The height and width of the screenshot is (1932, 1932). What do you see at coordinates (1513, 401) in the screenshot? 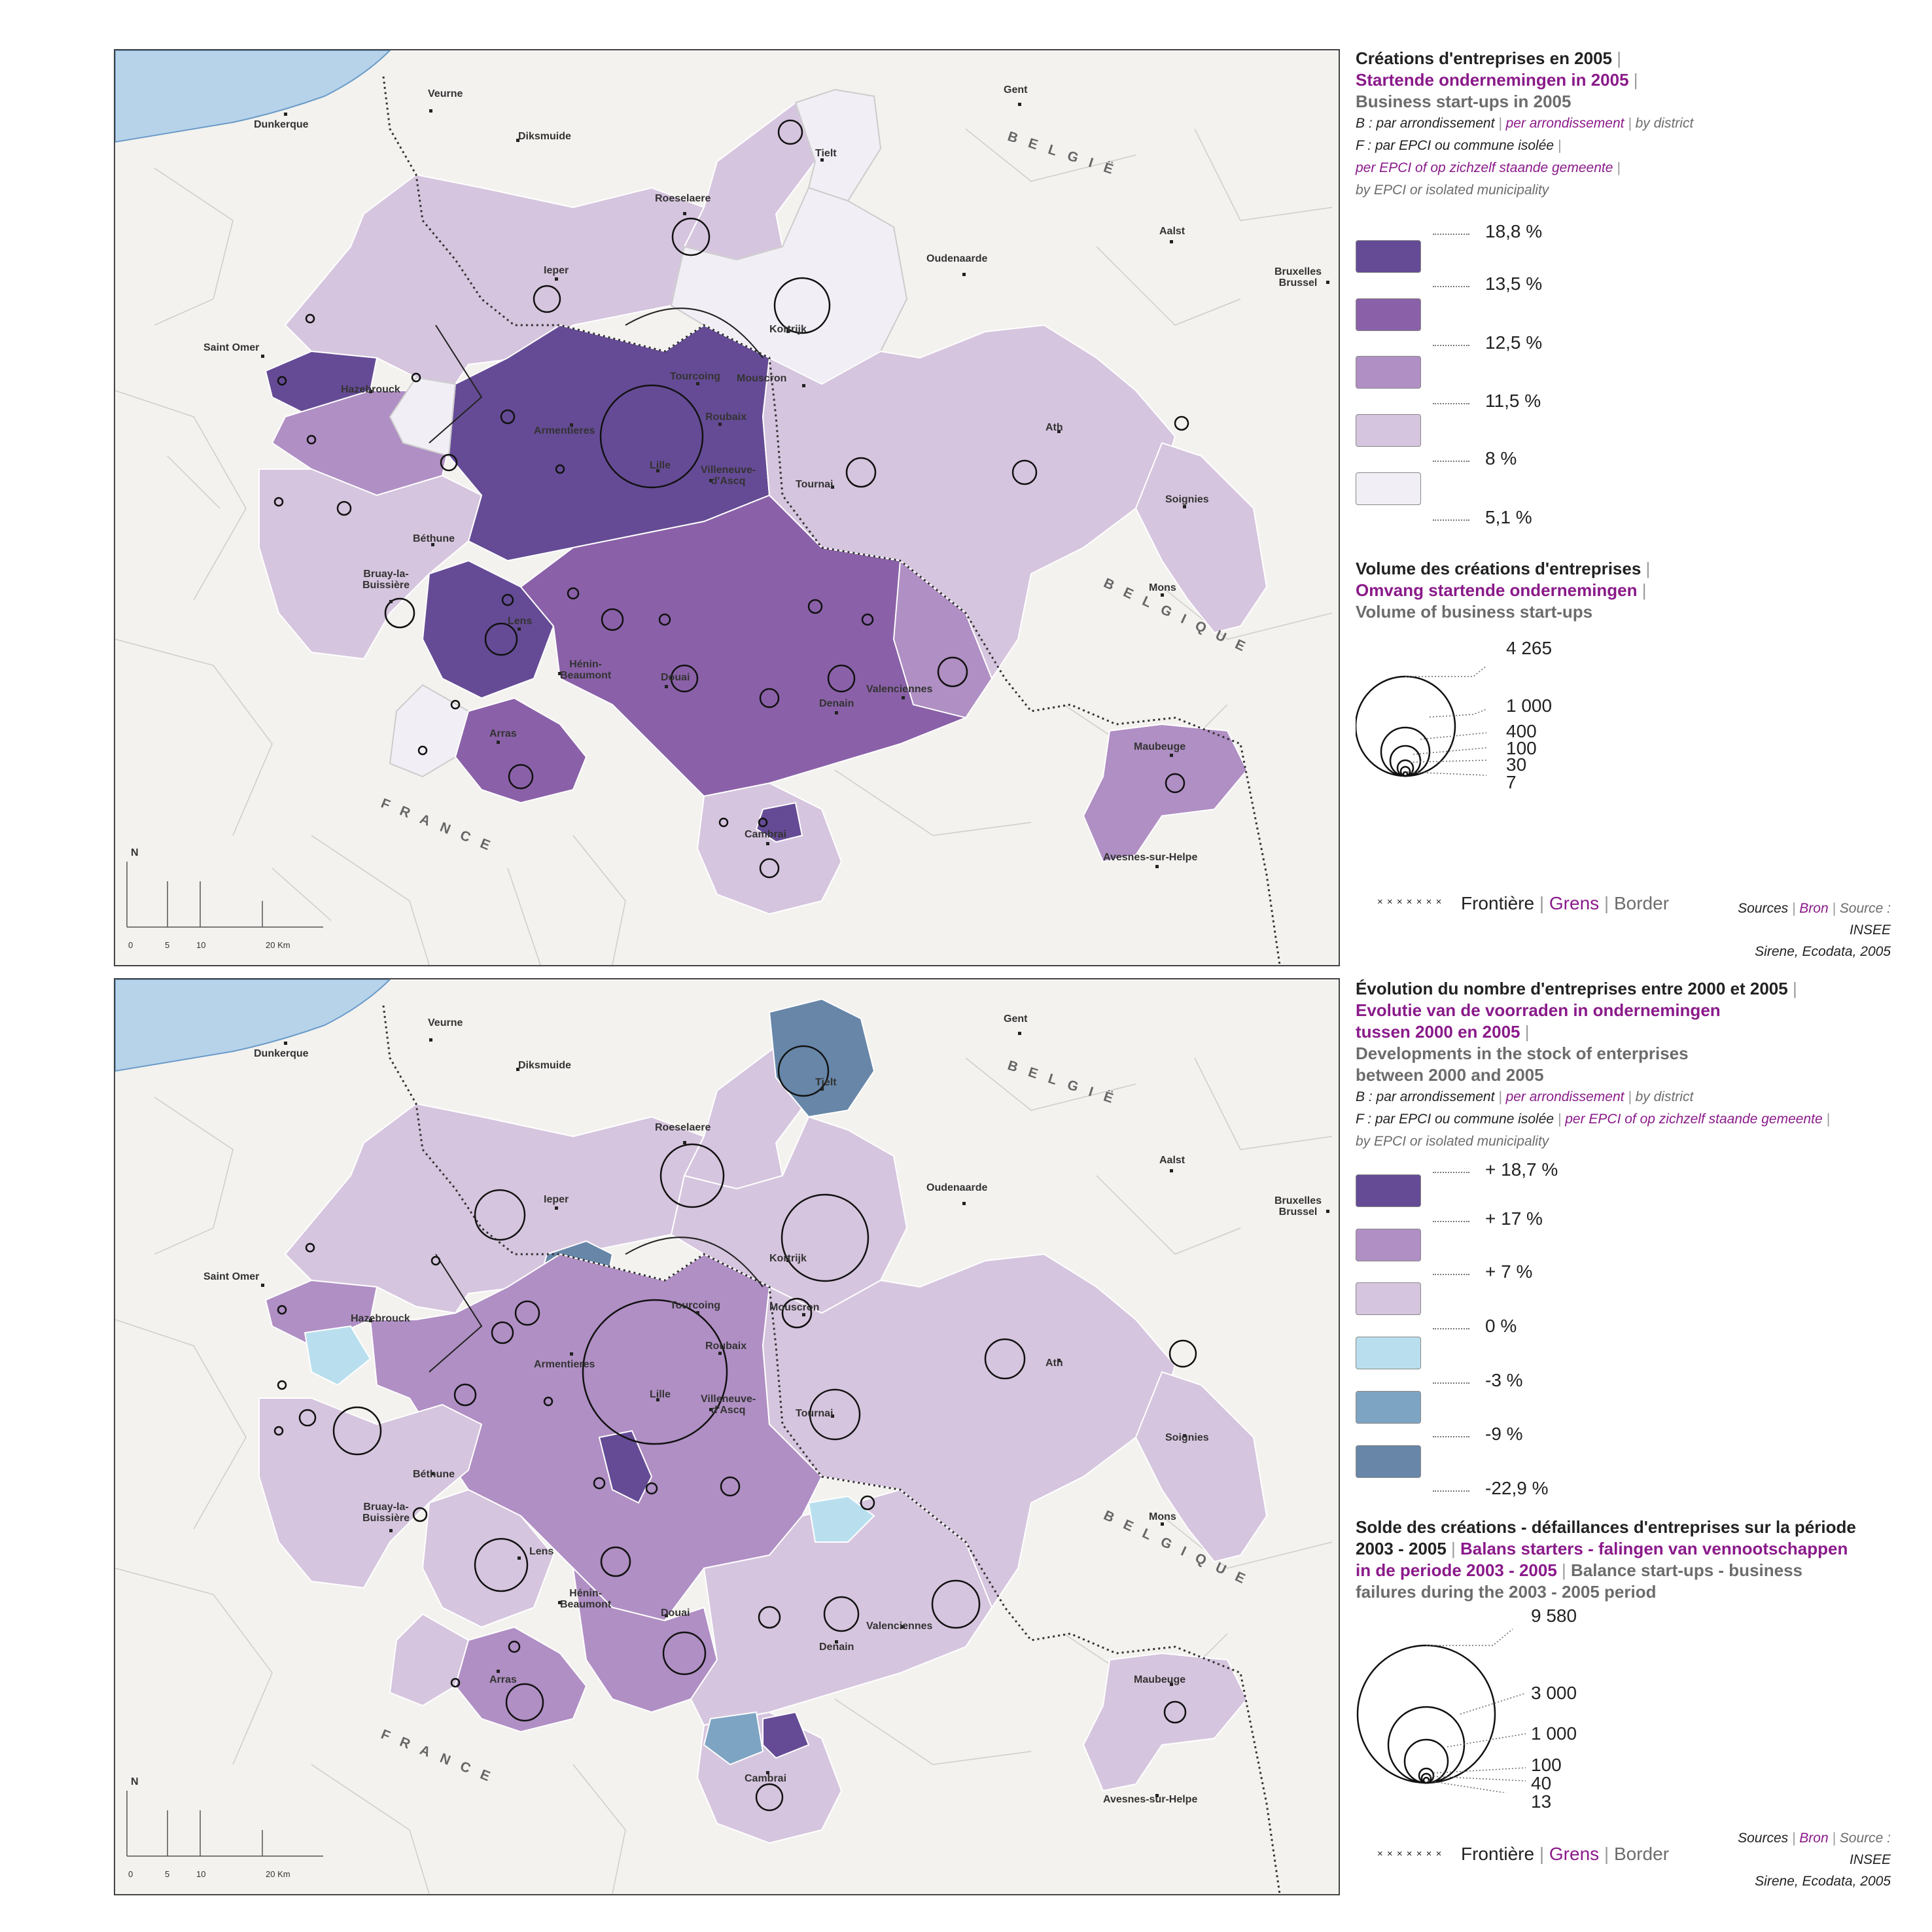
I see `map1-class-4: 11,5 %` at bounding box center [1513, 401].